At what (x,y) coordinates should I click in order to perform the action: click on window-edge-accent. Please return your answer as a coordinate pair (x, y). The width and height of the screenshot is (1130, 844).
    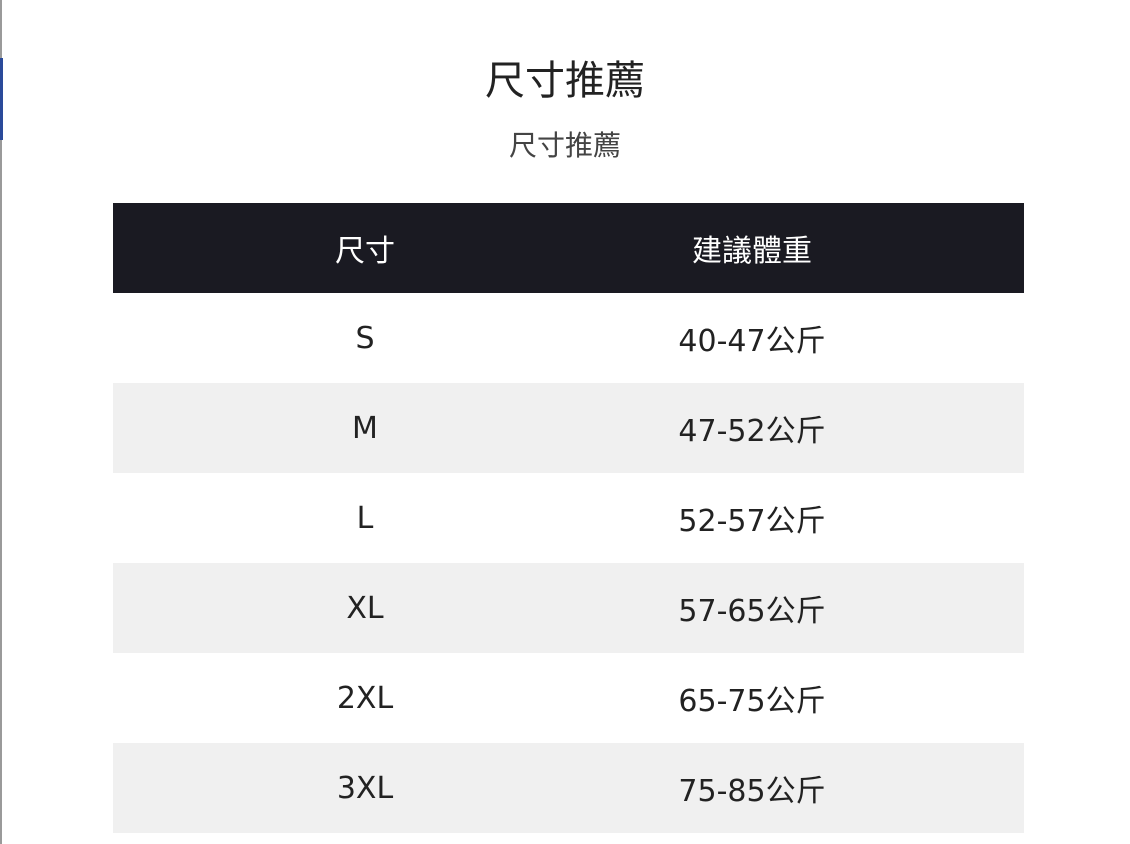
    Looking at the image, I should click on (1, 99).